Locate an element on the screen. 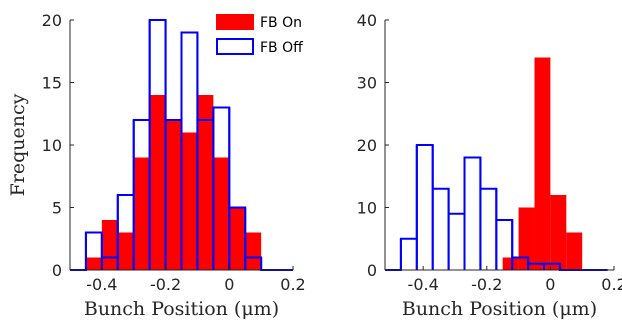  x-axis-label-left: Bunch Position (μm) is located at coordinates (181, 309).